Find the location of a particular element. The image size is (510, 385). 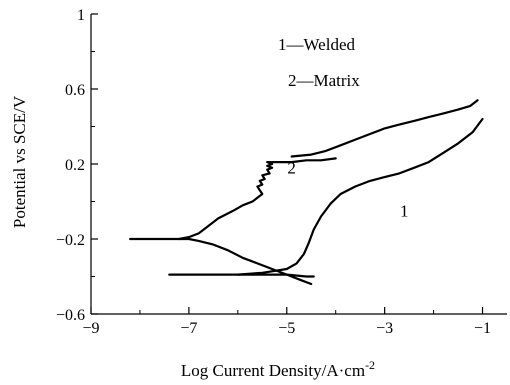

x-tick-label: −3 is located at coordinates (384, 328).